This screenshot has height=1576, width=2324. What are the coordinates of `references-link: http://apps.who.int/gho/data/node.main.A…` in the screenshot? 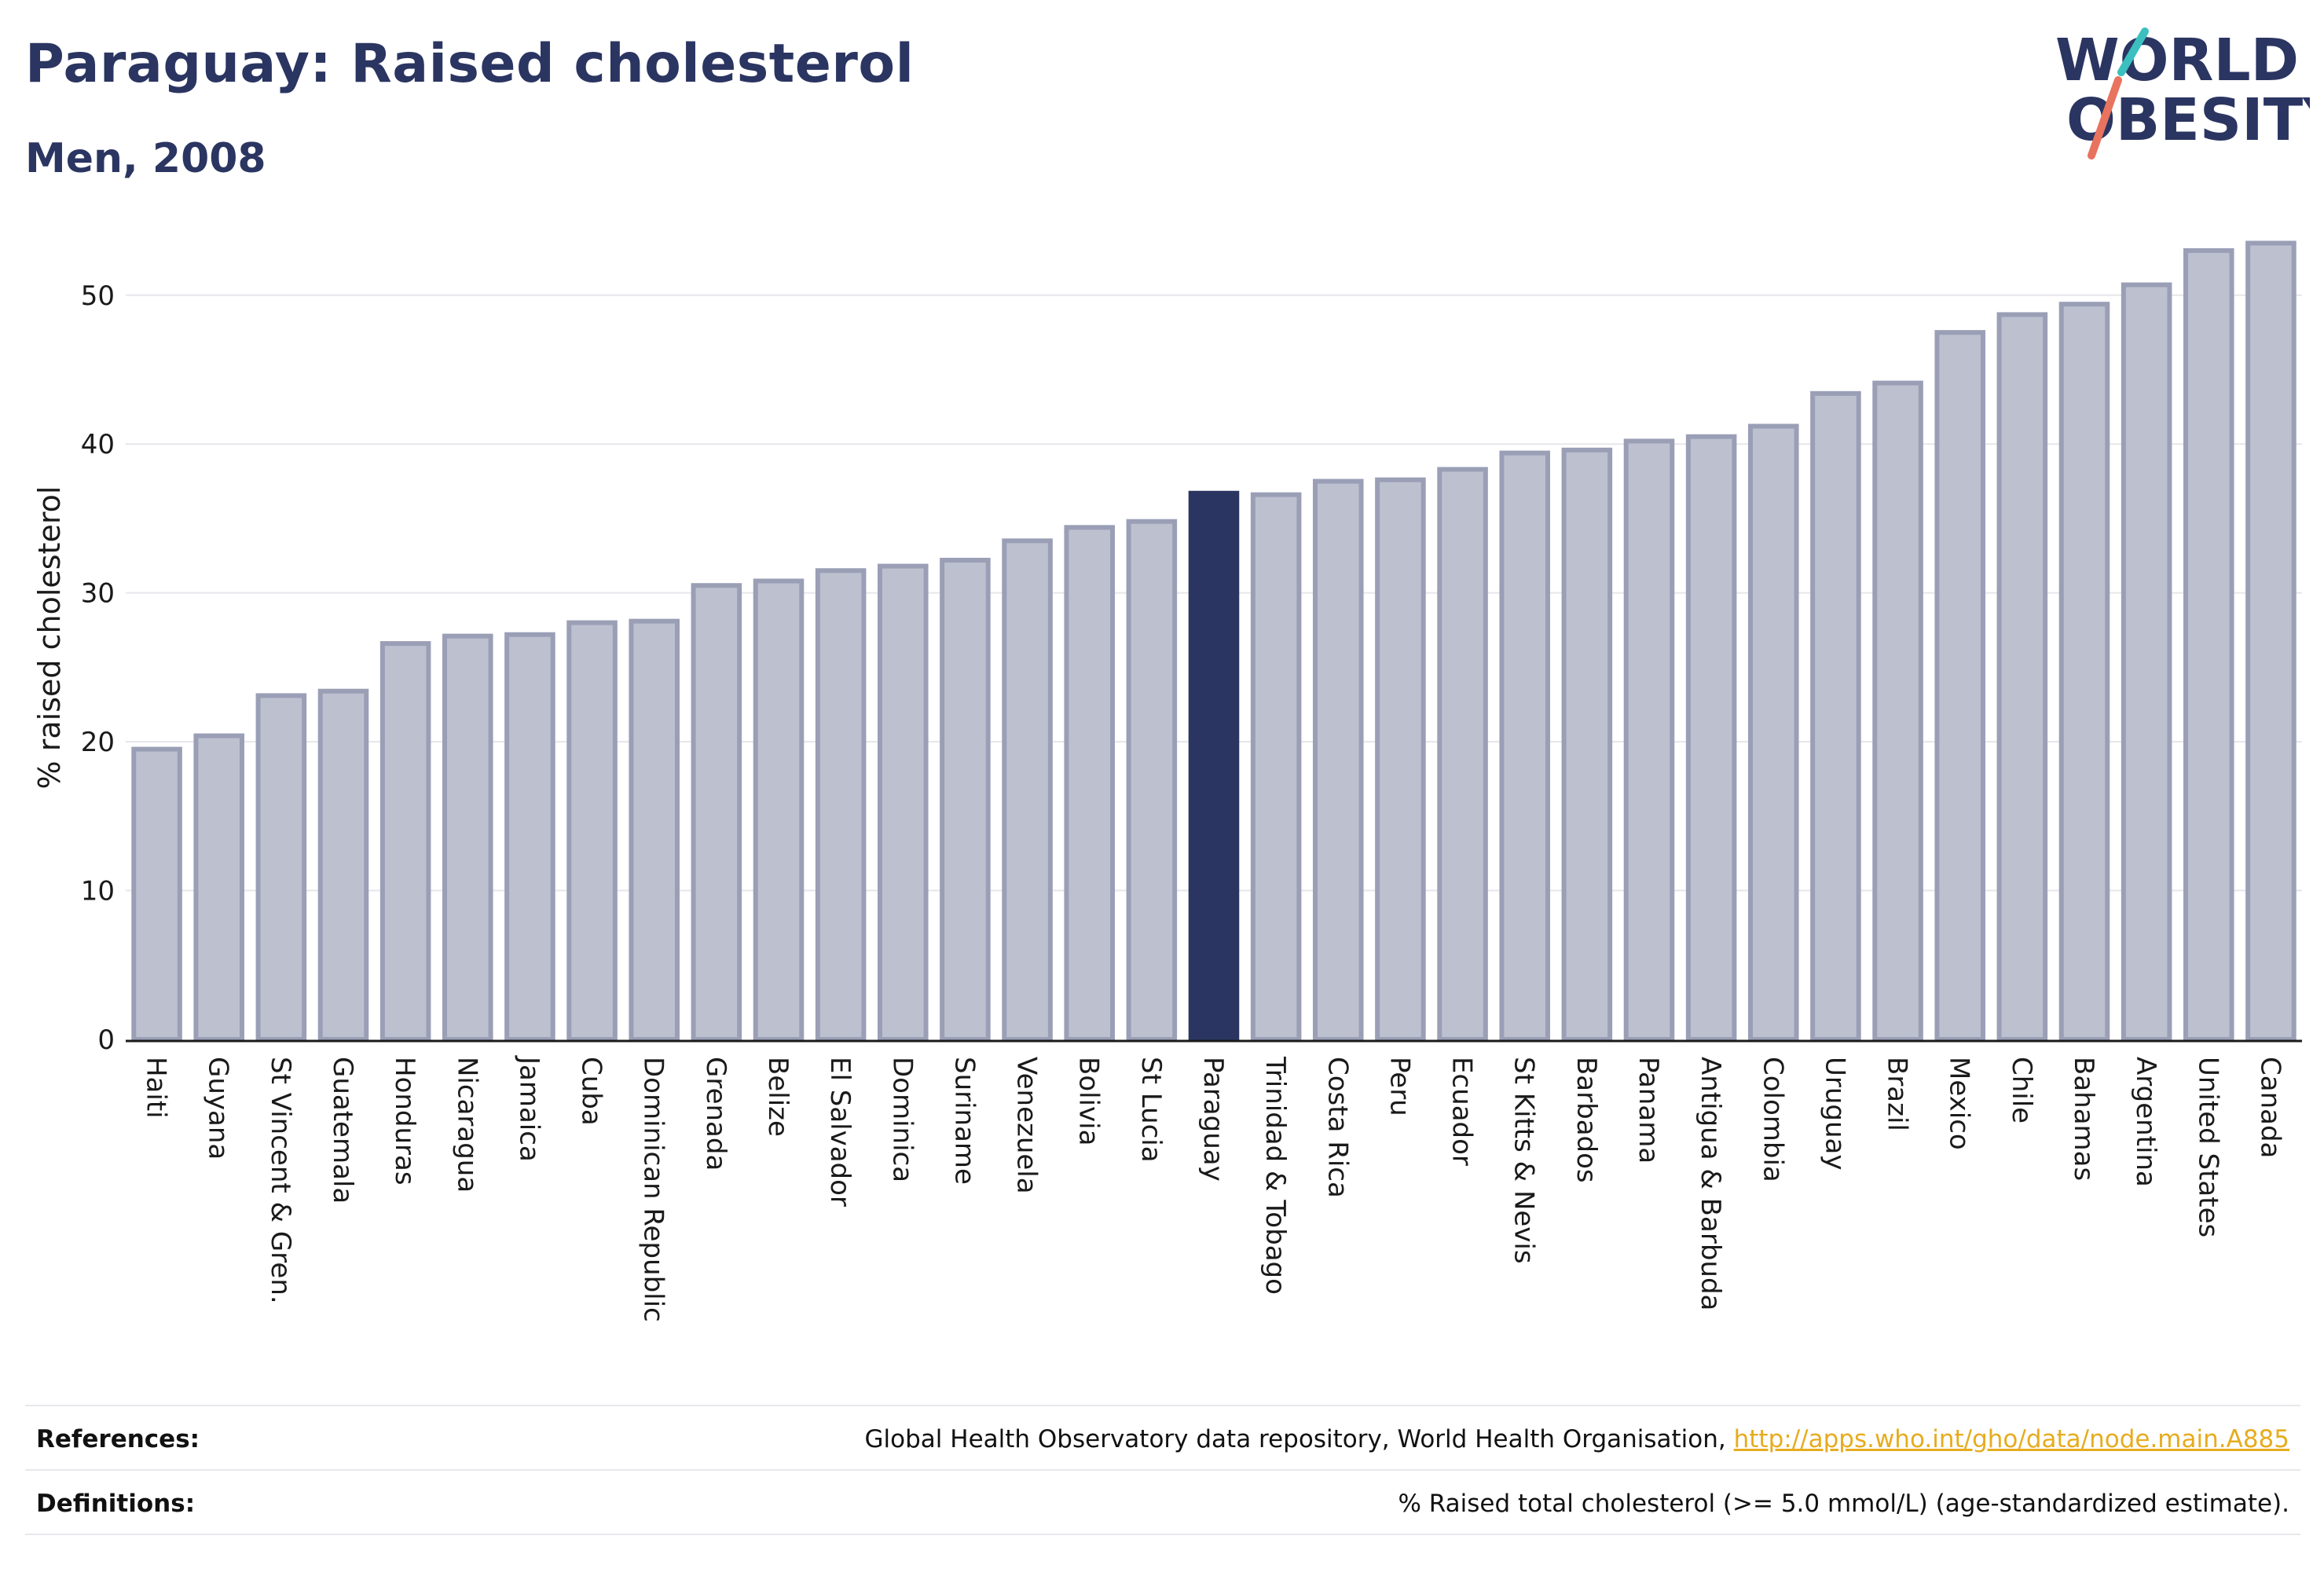 It's located at (2011, 1439).